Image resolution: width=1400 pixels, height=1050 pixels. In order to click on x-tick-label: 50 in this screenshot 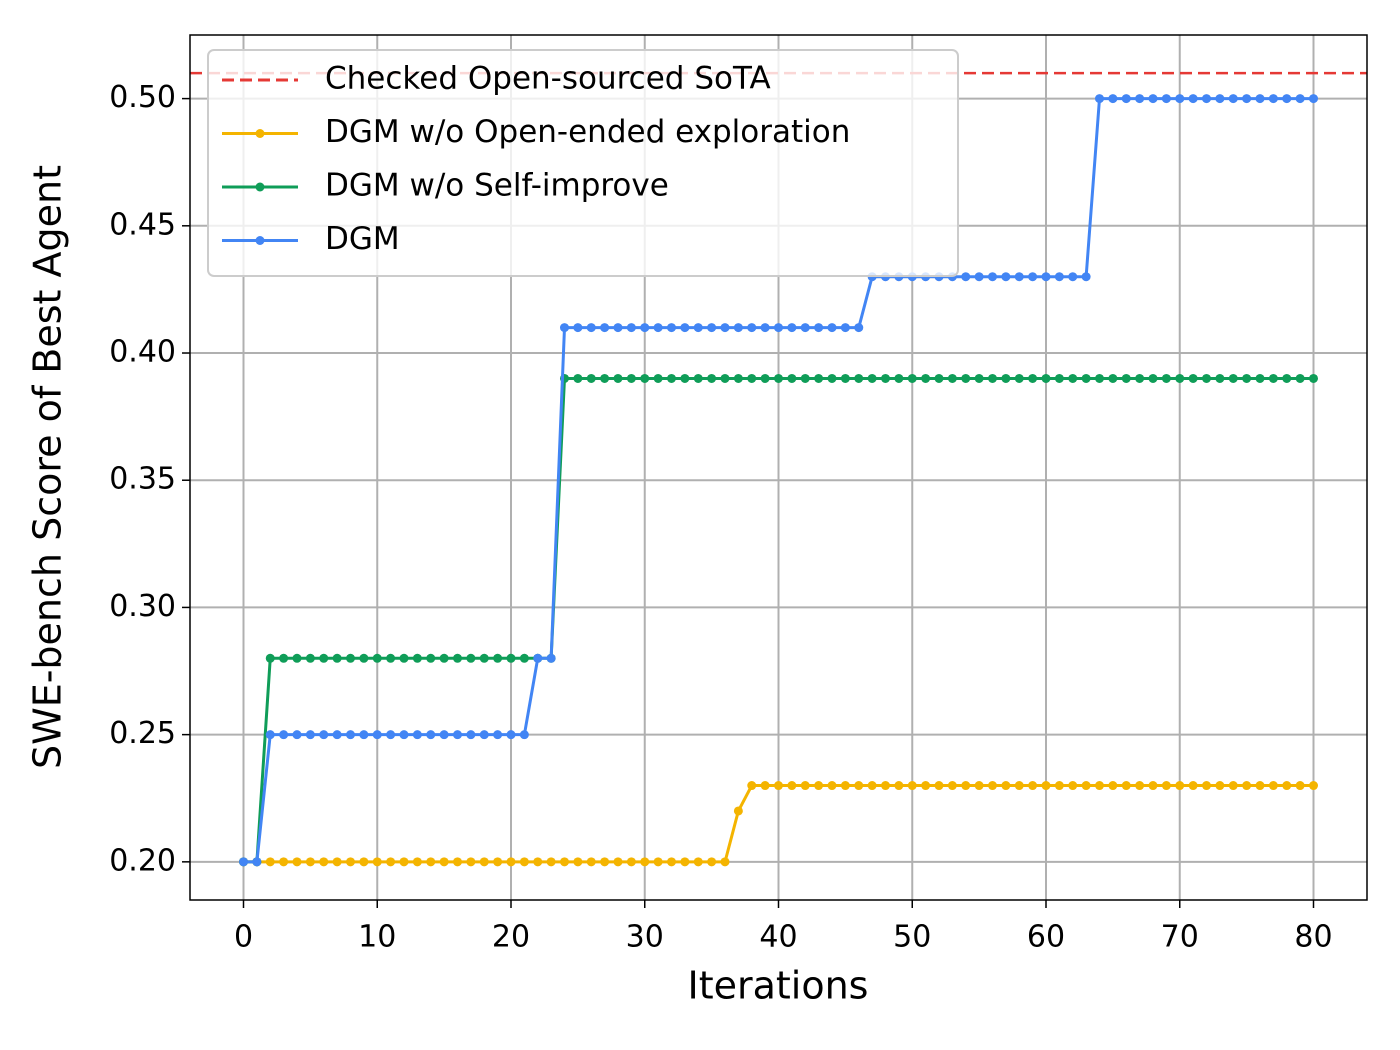, I will do `click(912, 937)`.